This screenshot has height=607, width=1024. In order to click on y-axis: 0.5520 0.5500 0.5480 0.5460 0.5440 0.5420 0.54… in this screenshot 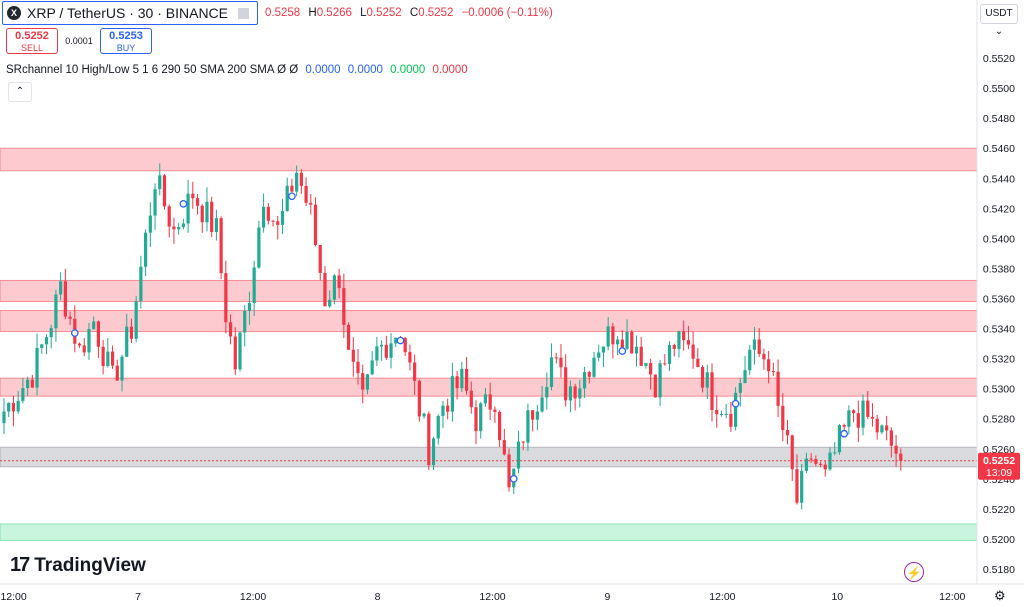, I will do `click(999, 314)`.